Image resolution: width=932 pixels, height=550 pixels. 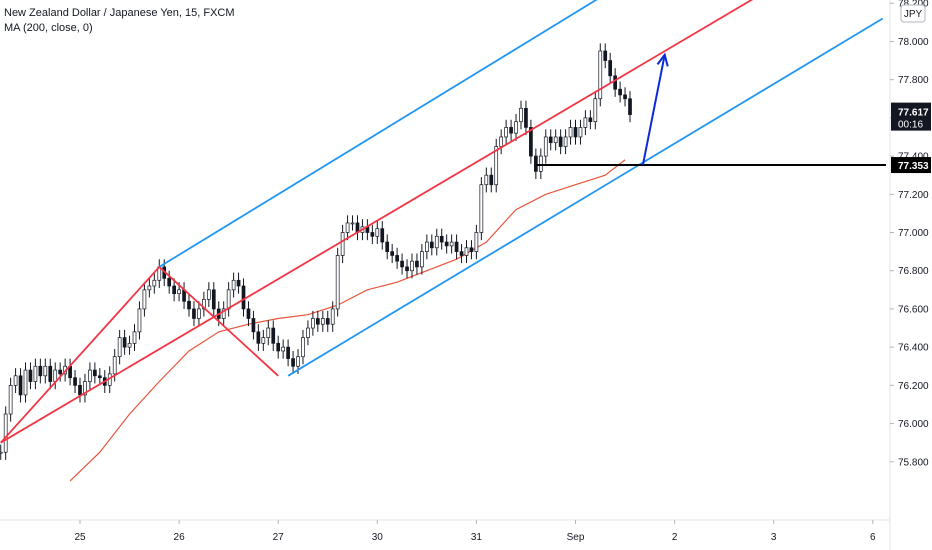 What do you see at coordinates (913, 113) in the screenshot?
I see `current-price-label: 77.617` at bounding box center [913, 113].